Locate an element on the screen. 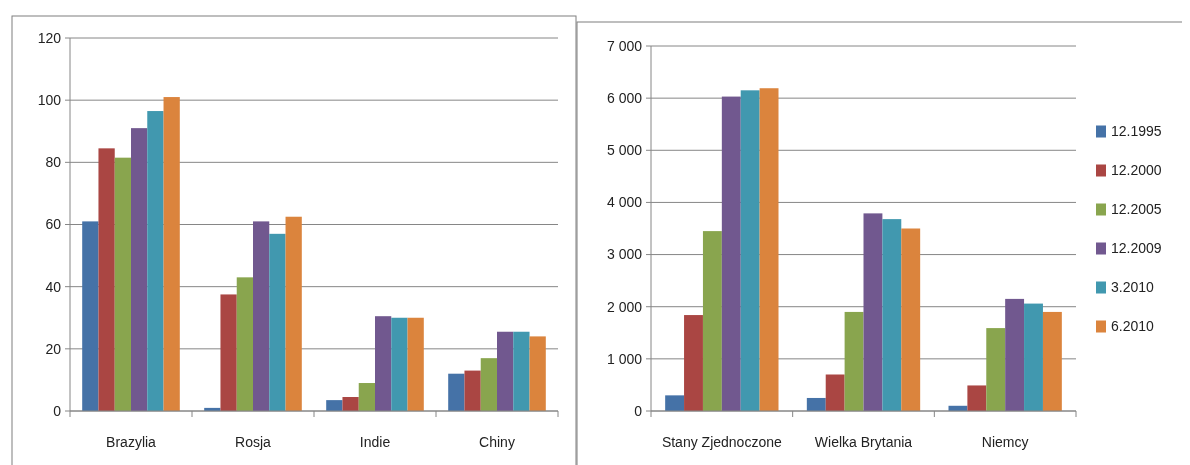 This screenshot has width=1190, height=465. y-tick-label: 5 000 is located at coordinates (624, 150).